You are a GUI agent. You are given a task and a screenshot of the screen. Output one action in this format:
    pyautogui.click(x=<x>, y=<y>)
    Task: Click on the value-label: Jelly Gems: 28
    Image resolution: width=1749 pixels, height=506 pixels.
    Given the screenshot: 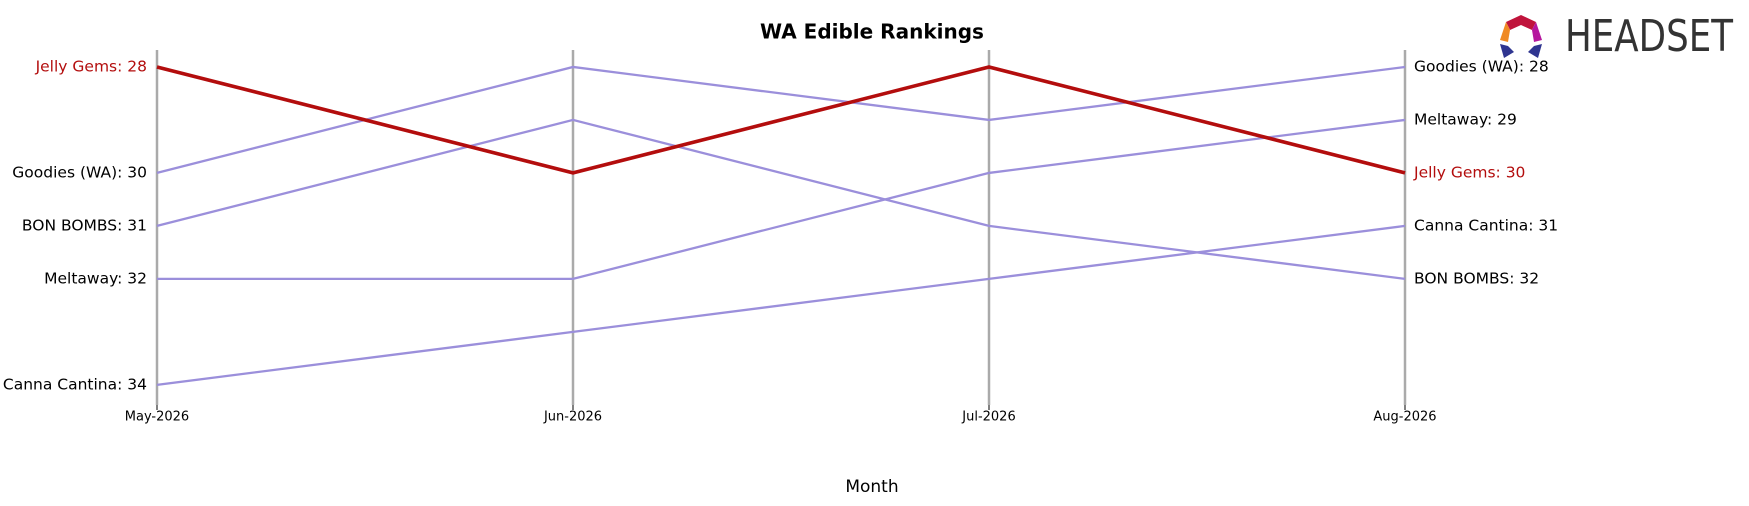 What is the action you would take?
    pyautogui.click(x=91, y=66)
    